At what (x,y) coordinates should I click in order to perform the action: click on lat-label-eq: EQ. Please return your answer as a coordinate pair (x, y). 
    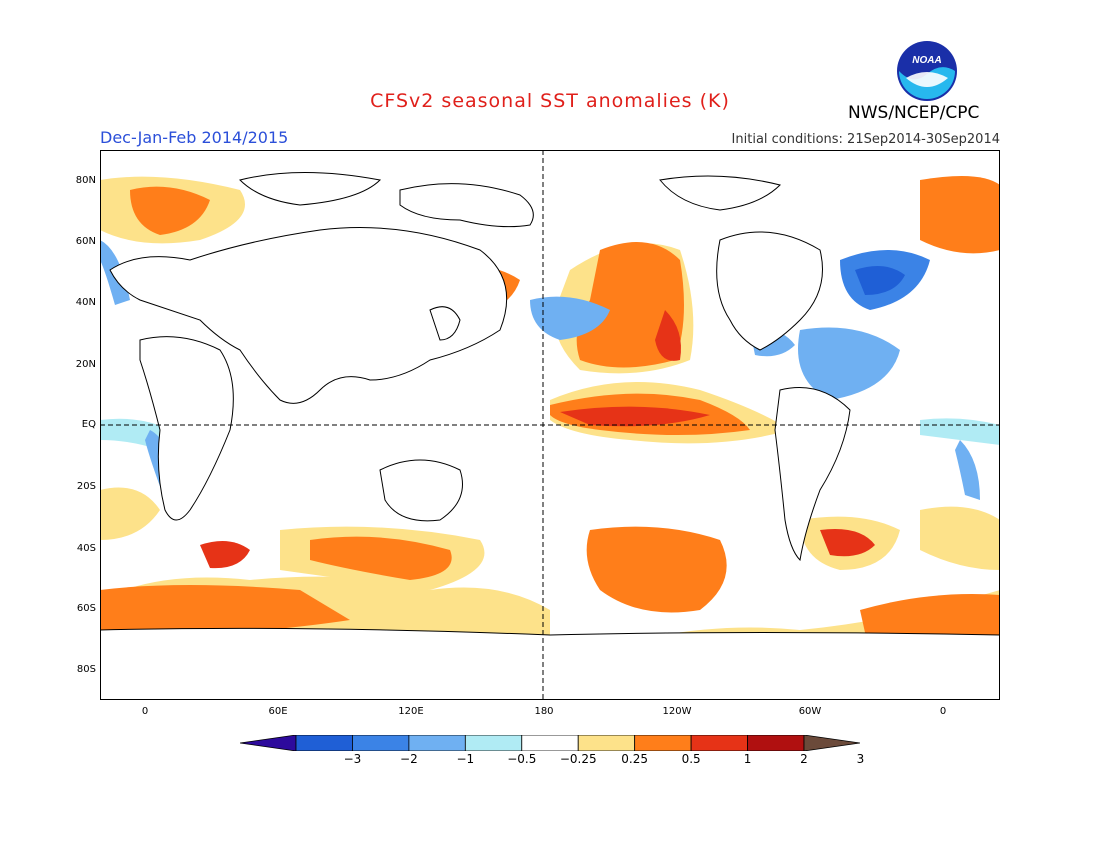
    Looking at the image, I should click on (88, 424).